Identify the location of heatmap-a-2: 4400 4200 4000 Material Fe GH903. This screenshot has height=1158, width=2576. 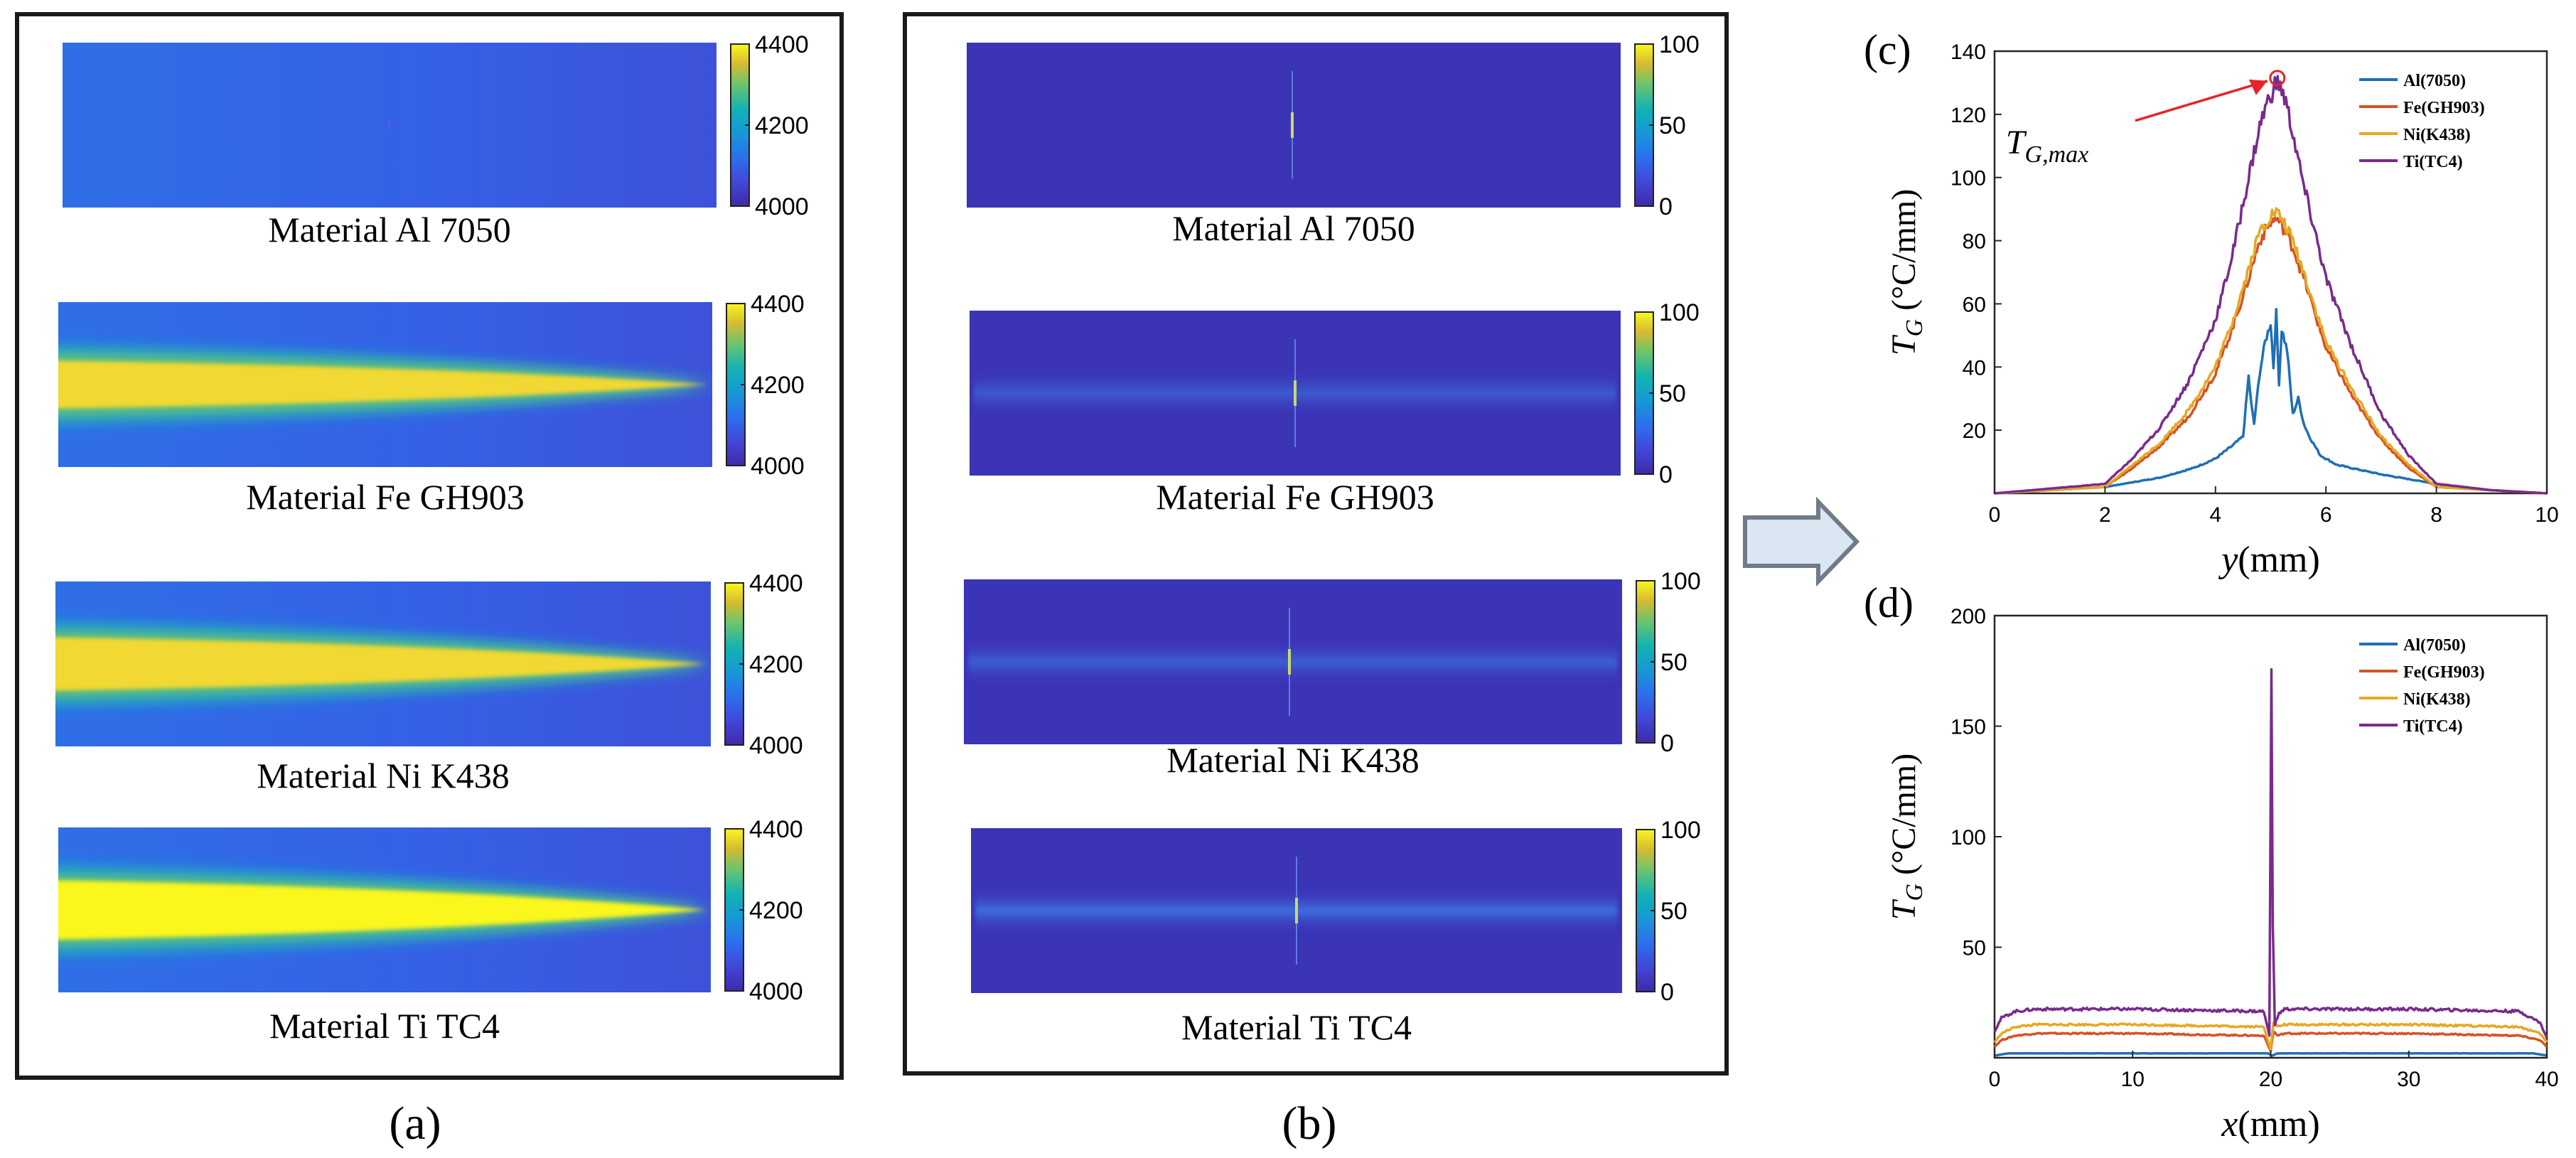
(431, 404).